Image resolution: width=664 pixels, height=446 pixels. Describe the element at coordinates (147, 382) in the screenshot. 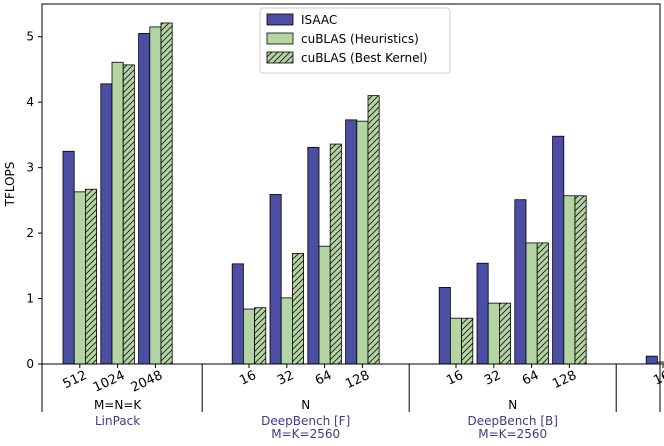

I see `x-tick-label: 2048` at that location.